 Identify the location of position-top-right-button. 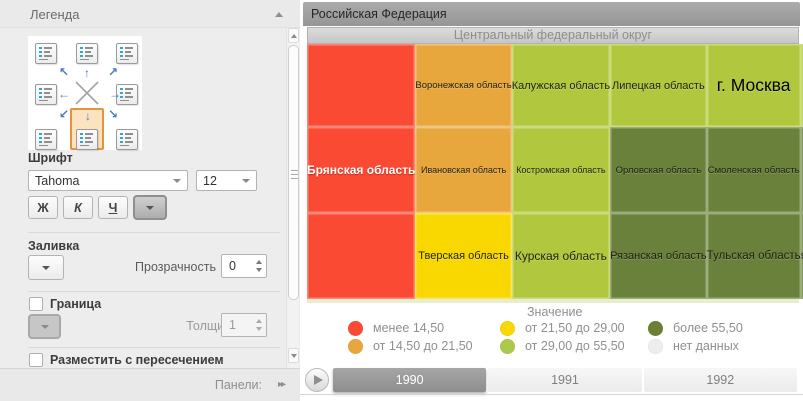
(127, 53).